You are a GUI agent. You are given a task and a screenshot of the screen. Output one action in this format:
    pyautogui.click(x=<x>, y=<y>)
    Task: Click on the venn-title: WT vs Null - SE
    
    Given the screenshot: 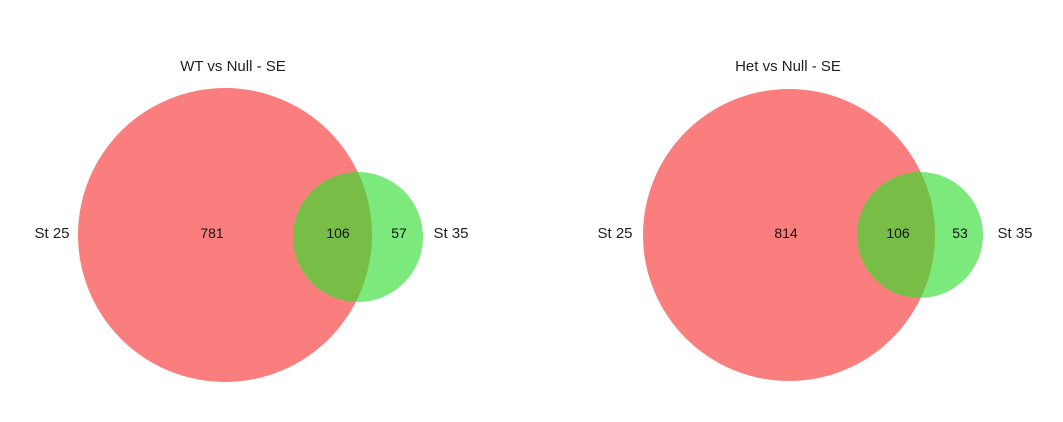 What is the action you would take?
    pyautogui.click(x=233, y=66)
    